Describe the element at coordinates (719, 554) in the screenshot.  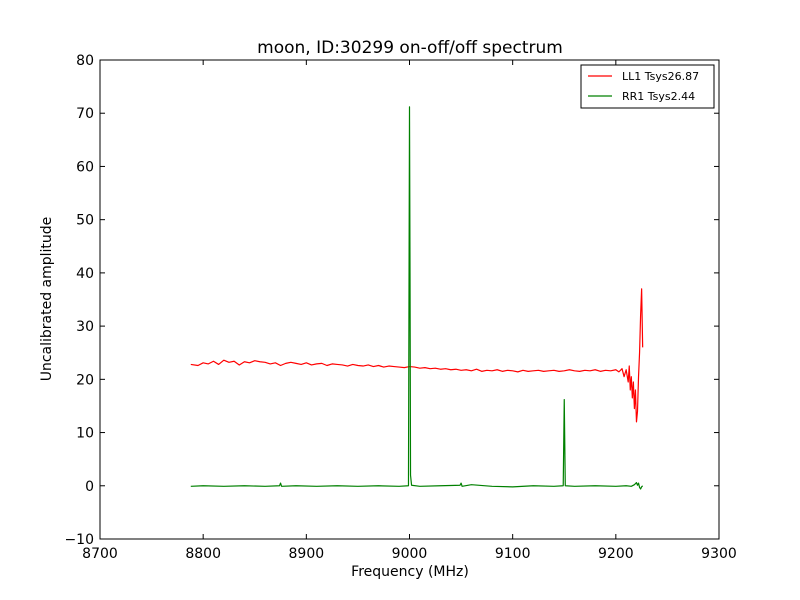
I see `x-tick-label: 9300` at that location.